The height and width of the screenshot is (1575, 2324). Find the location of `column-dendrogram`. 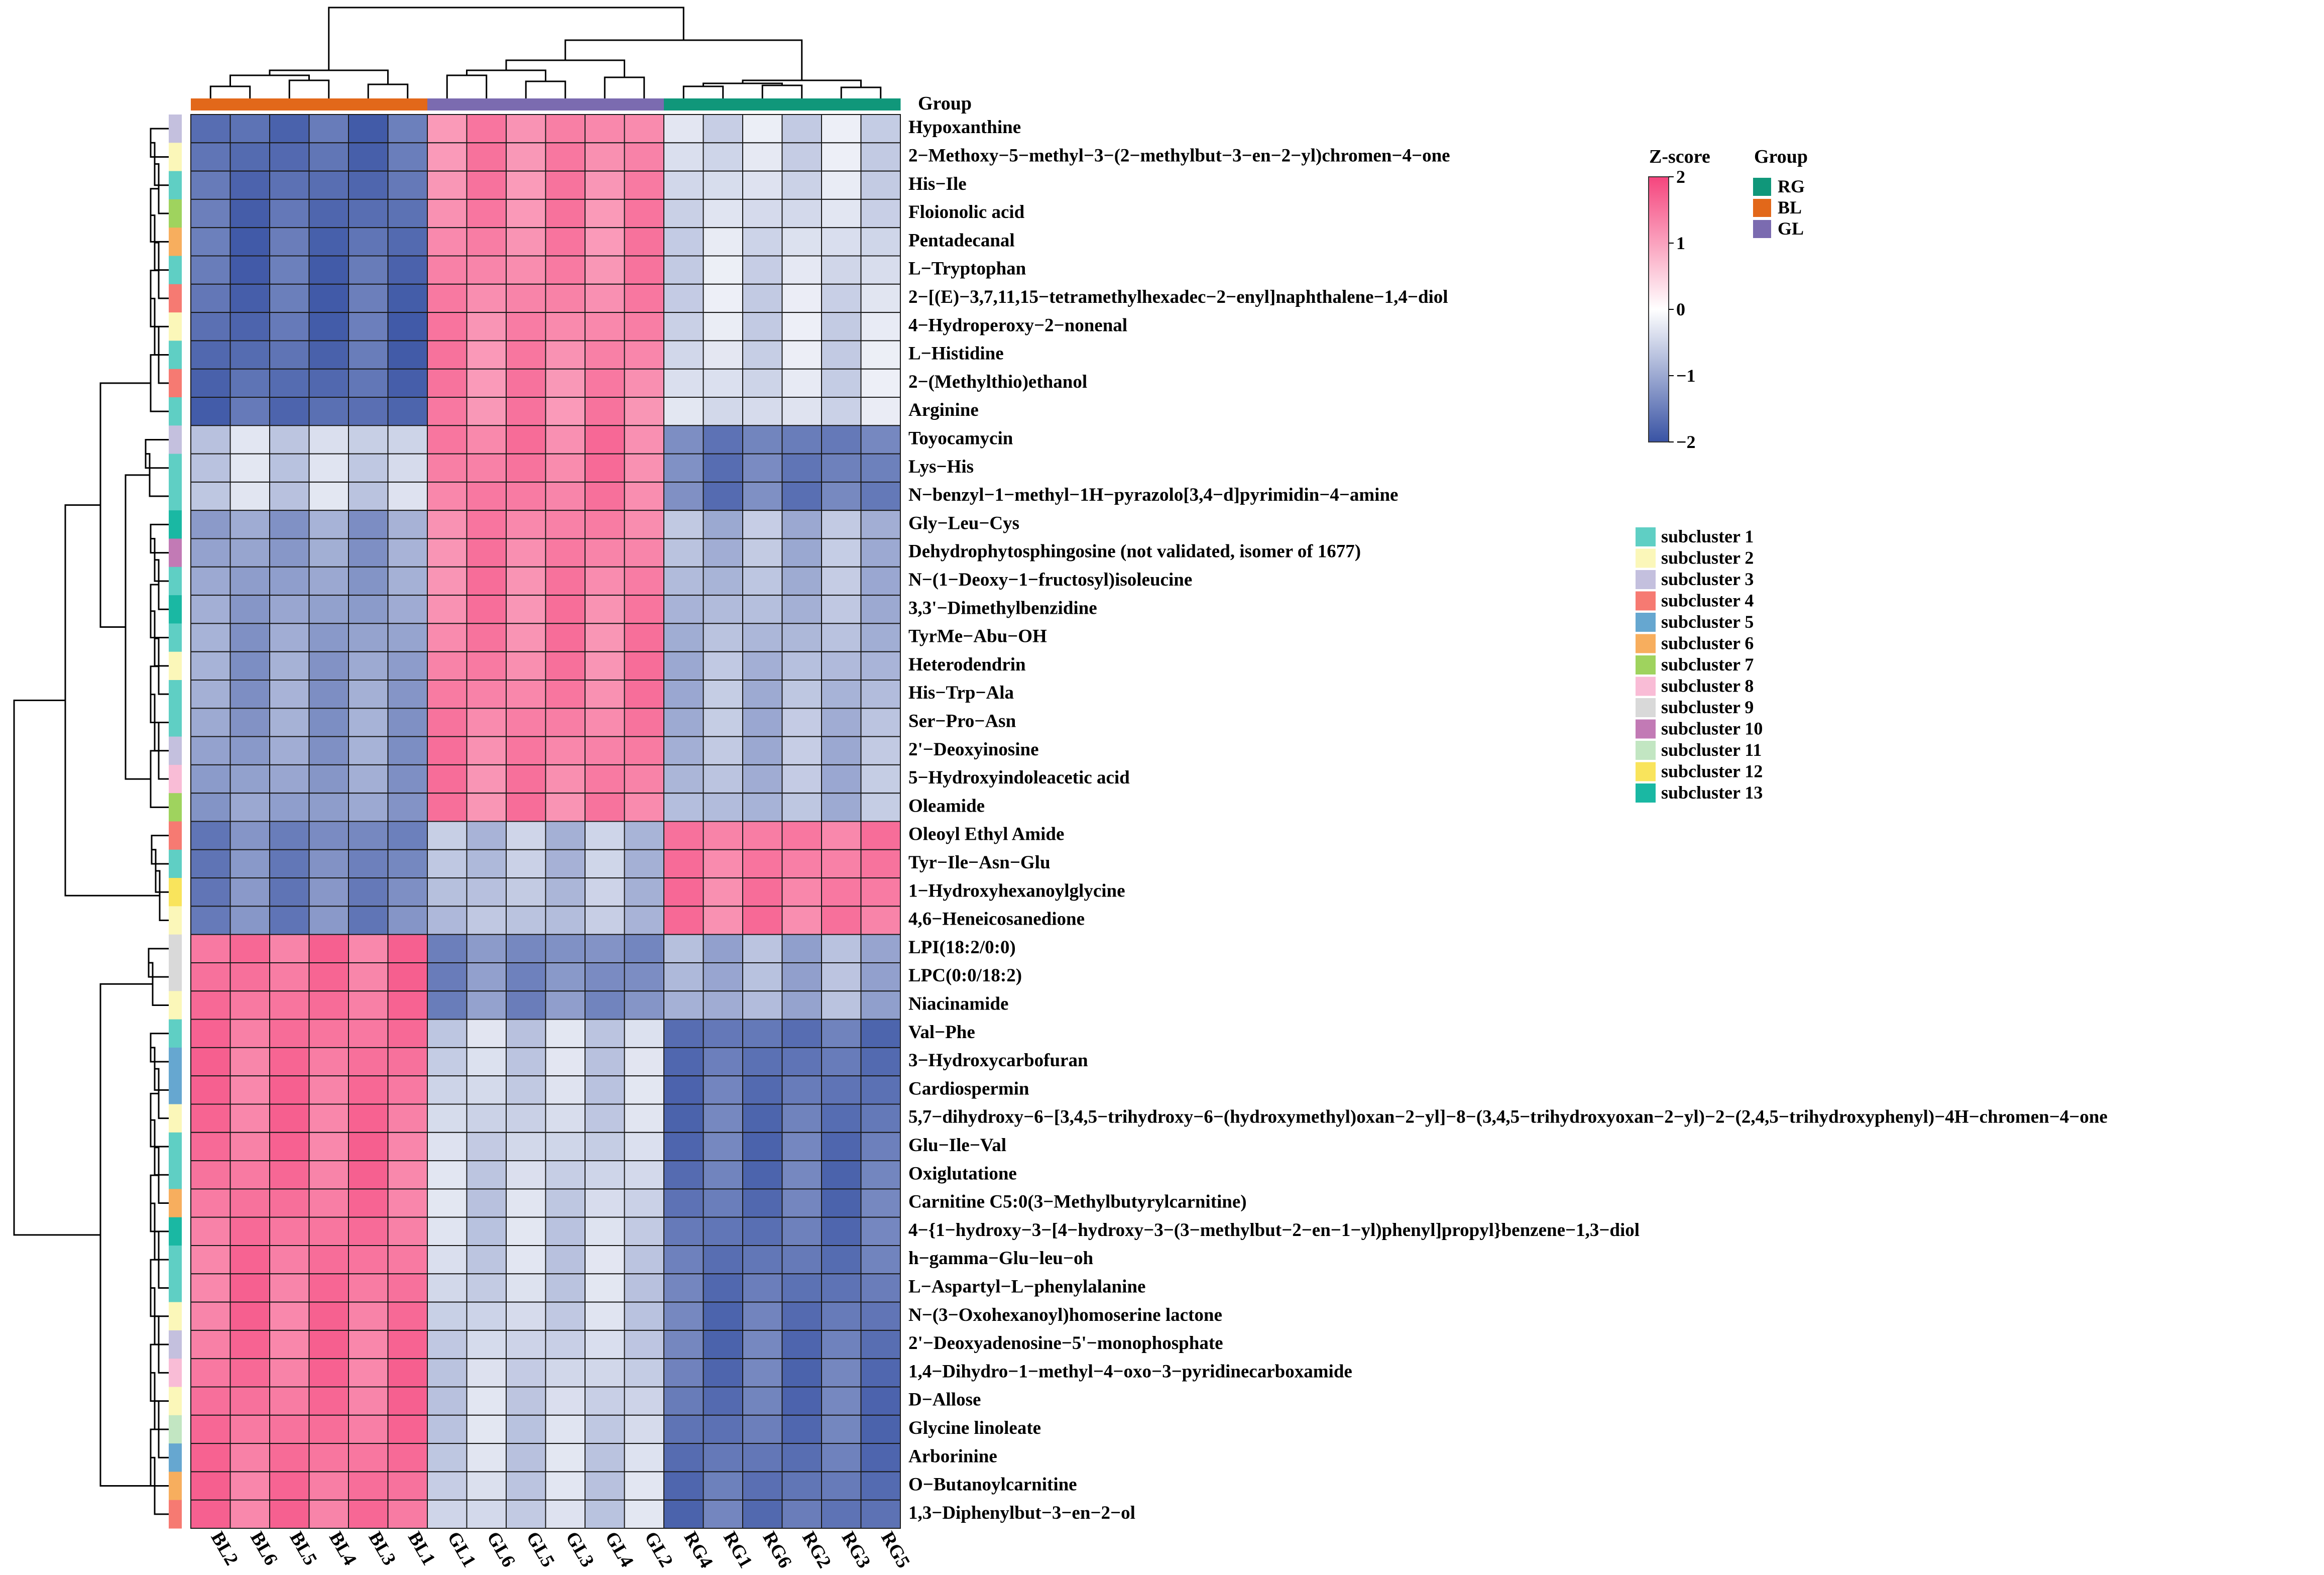

column-dendrogram is located at coordinates (545, 53).